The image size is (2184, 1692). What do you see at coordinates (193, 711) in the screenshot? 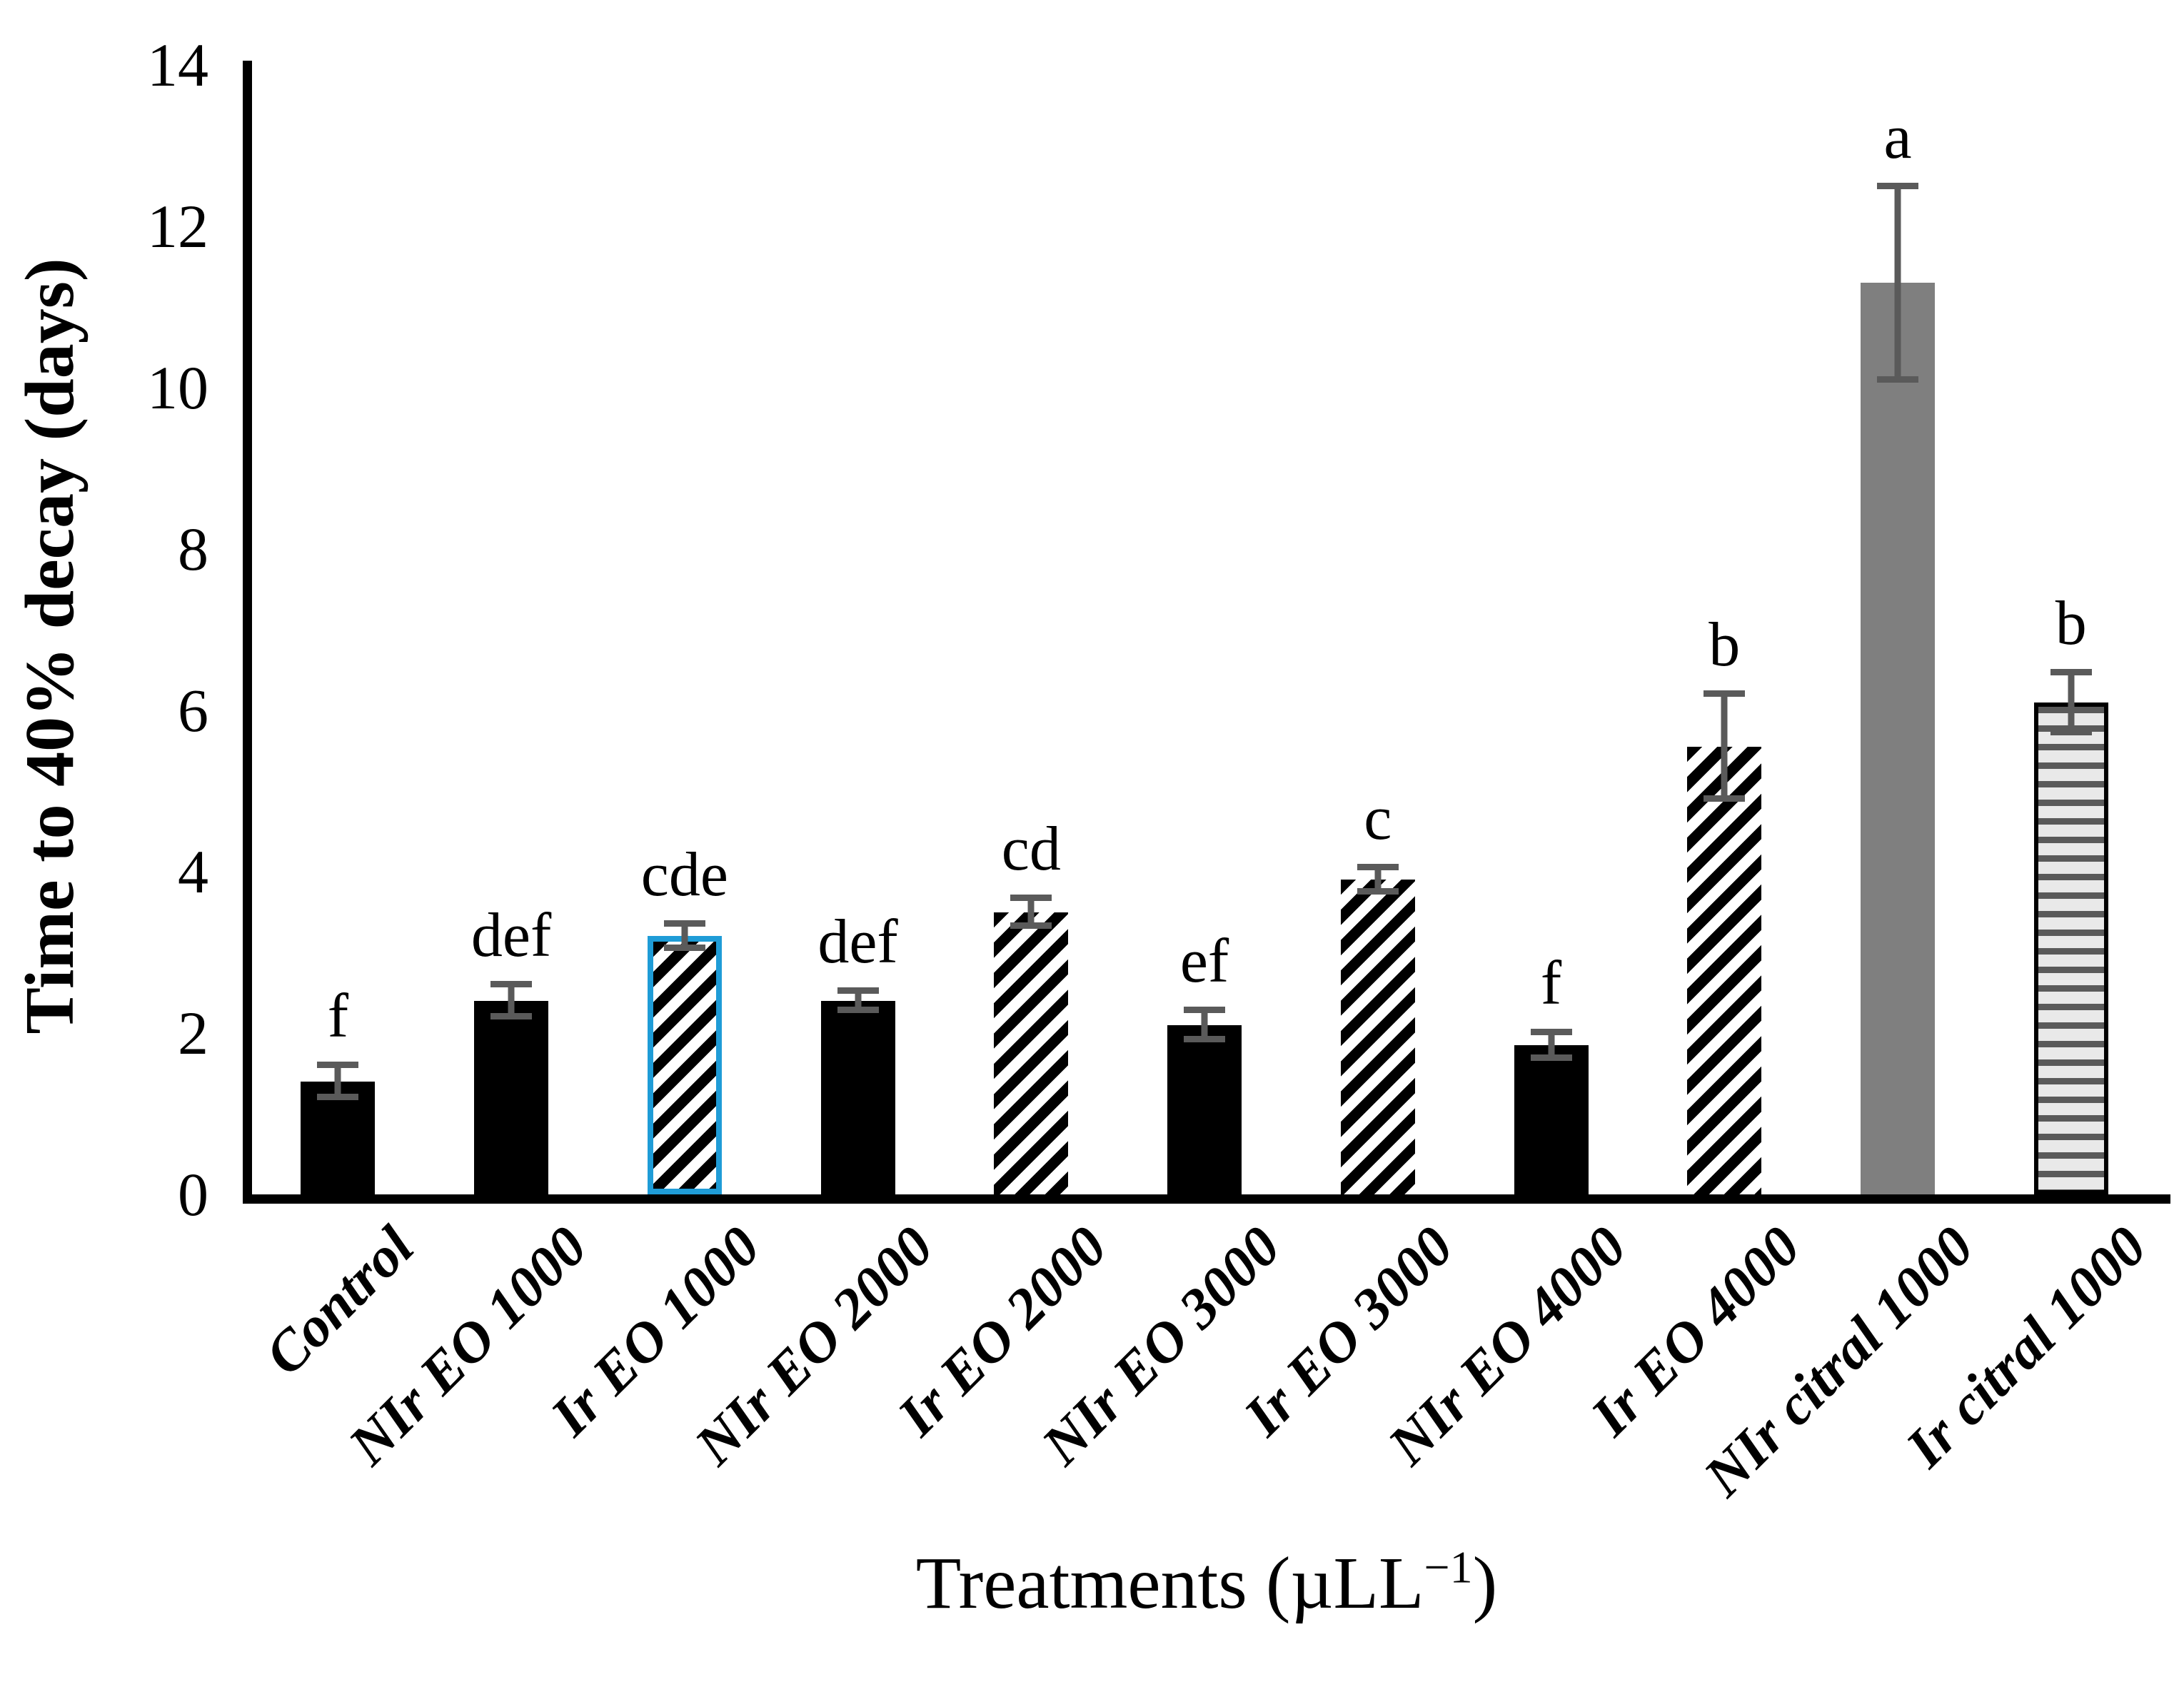
I see `y-tick-label: 6` at bounding box center [193, 711].